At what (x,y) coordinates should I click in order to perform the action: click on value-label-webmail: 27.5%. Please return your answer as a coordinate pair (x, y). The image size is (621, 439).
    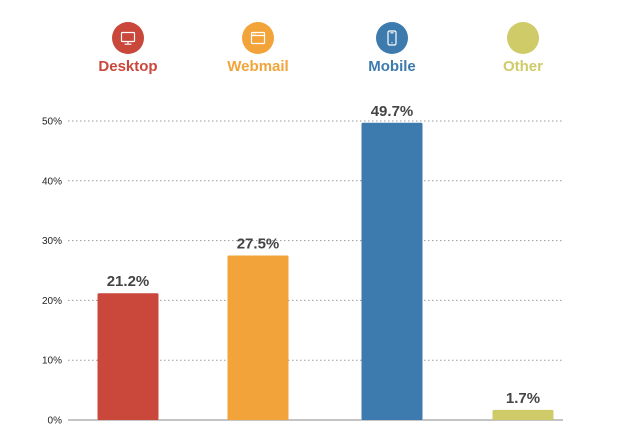
    Looking at the image, I should click on (258, 244).